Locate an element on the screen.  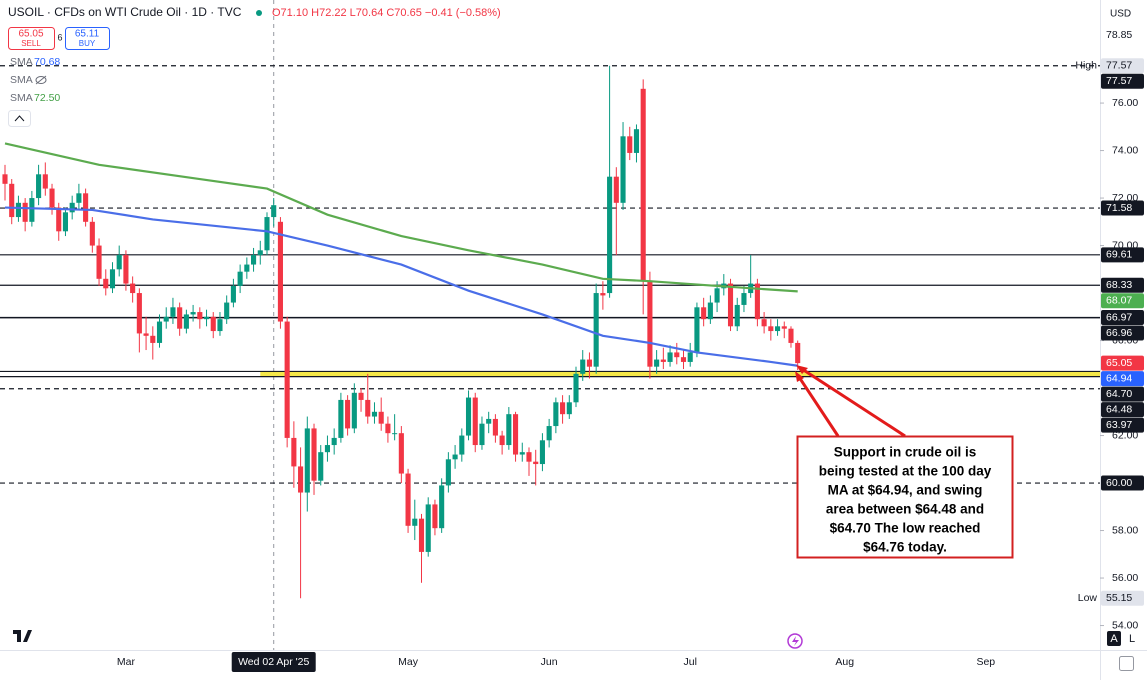
collapse-icon is located at coordinates (19, 118).